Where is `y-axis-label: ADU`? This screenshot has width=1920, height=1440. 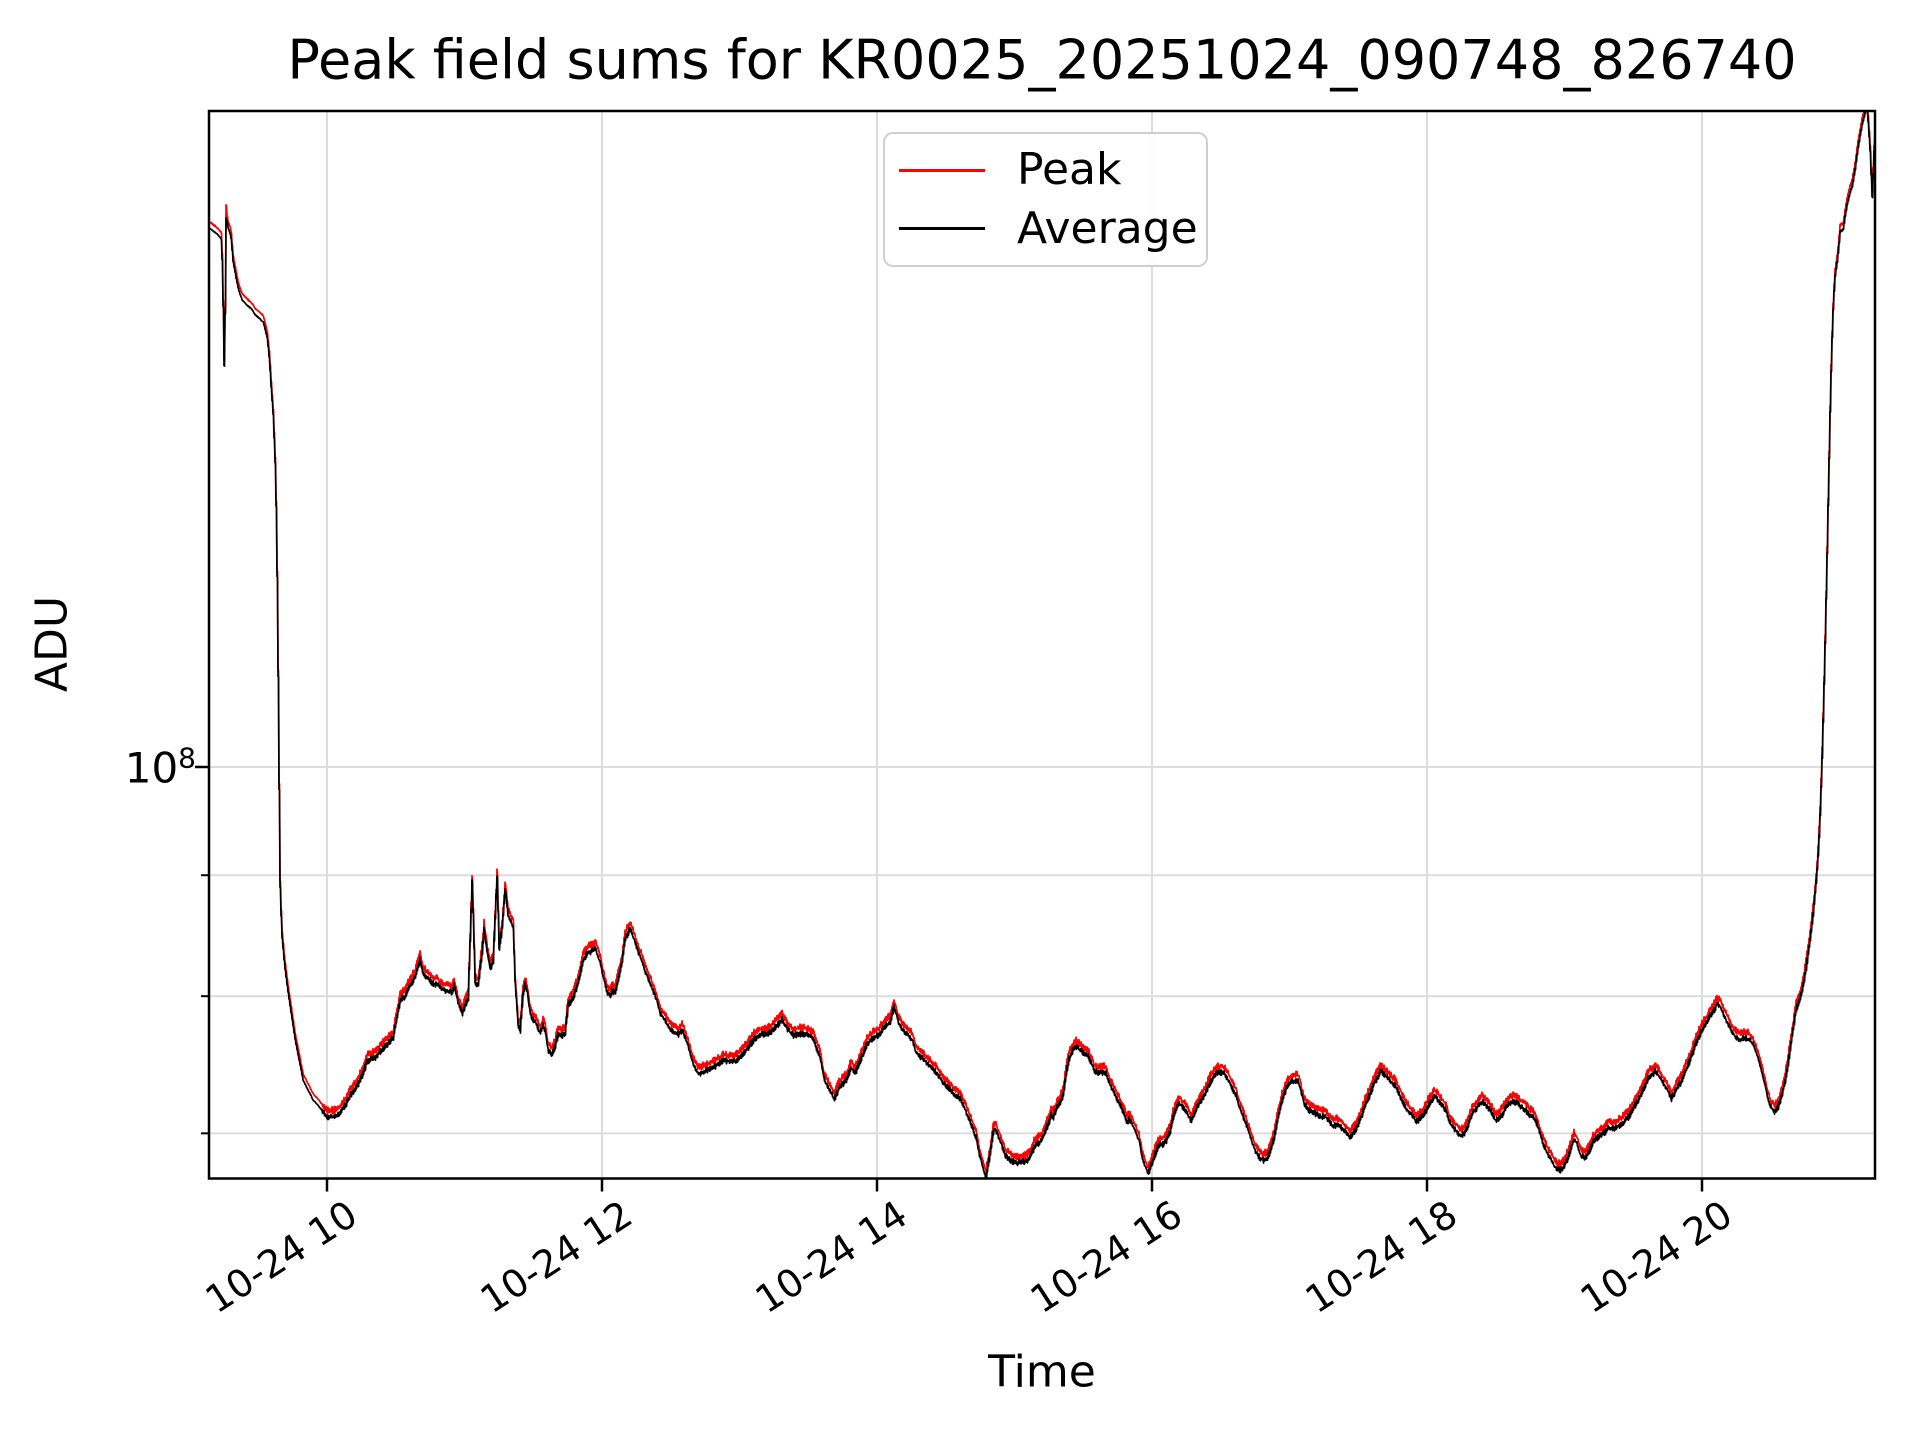 y-axis-label: ADU is located at coordinates (52, 644).